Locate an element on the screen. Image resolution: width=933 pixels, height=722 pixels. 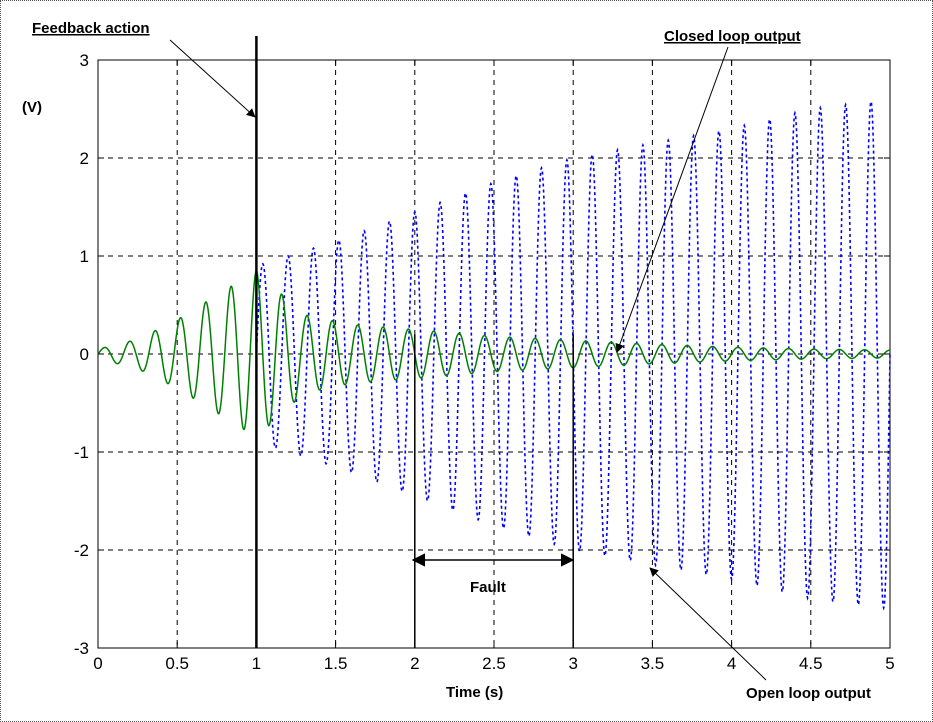
x-tick-label: 2 is located at coordinates (414, 663).